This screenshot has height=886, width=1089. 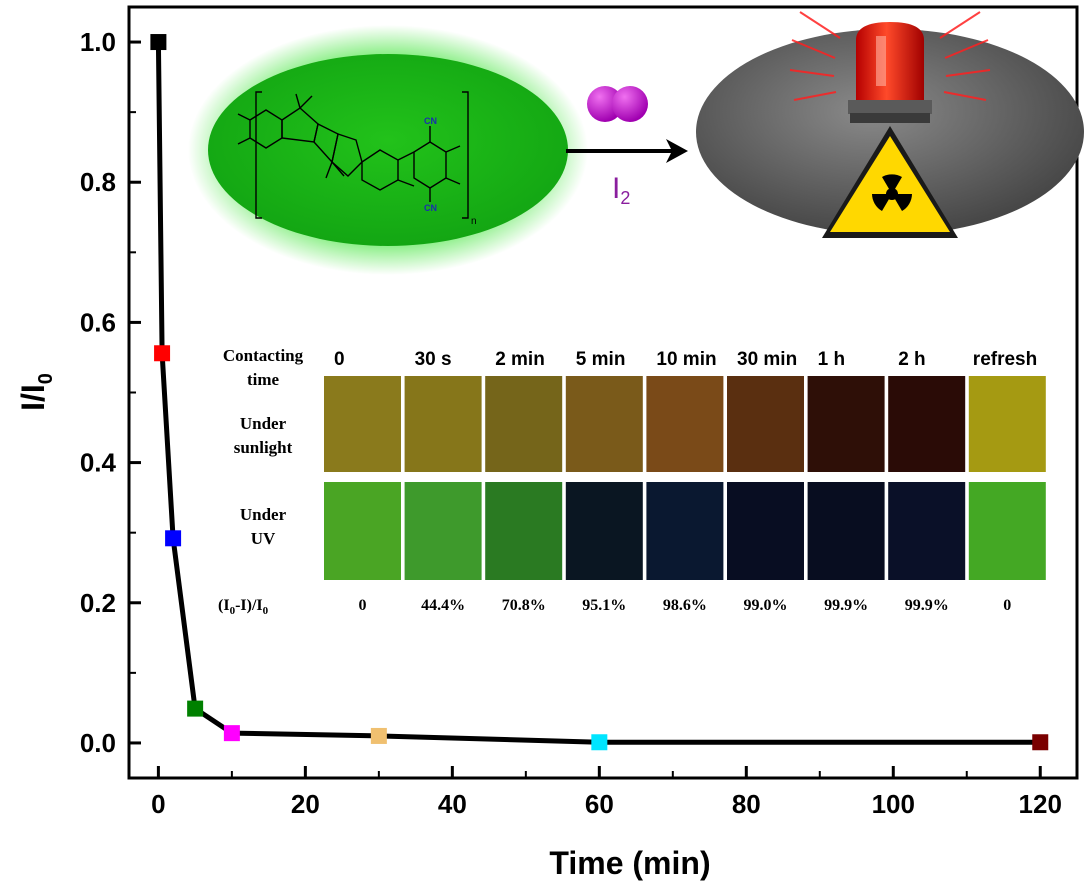 I want to click on y-axis-label-subscript: 0, so click(x=46, y=378).